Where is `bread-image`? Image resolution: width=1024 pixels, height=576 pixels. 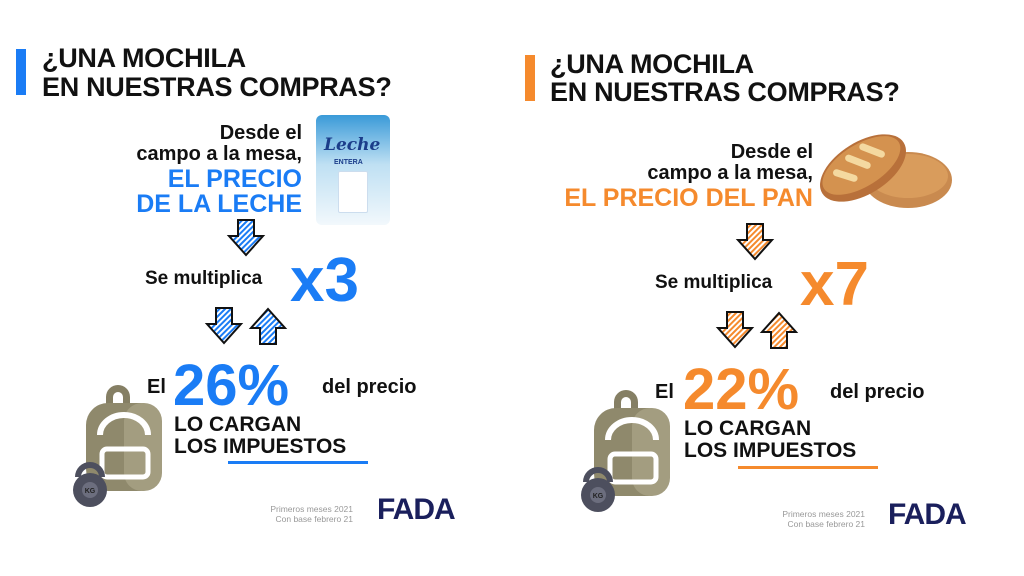
bread-image is located at coordinates (886, 171).